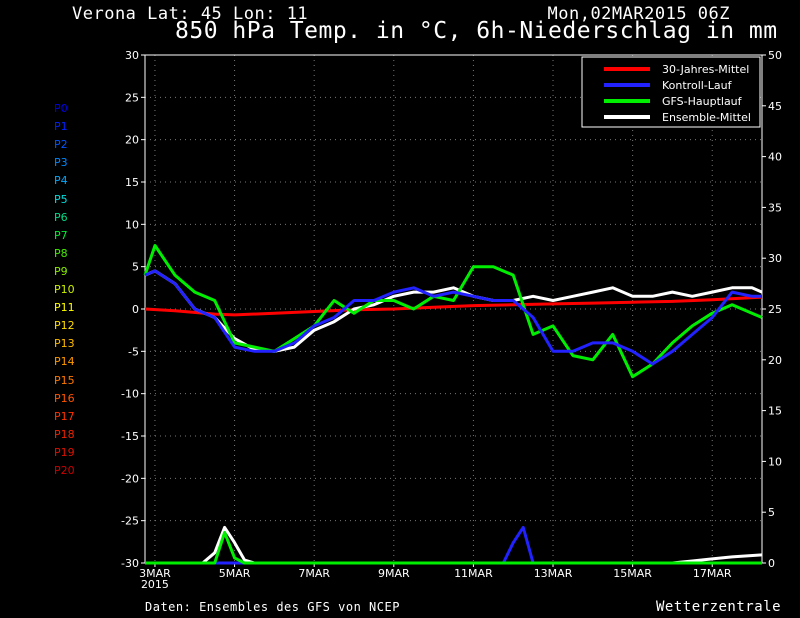 This screenshot has height=618, width=800. I want to click on member-label-p15: P15, so click(64, 380).